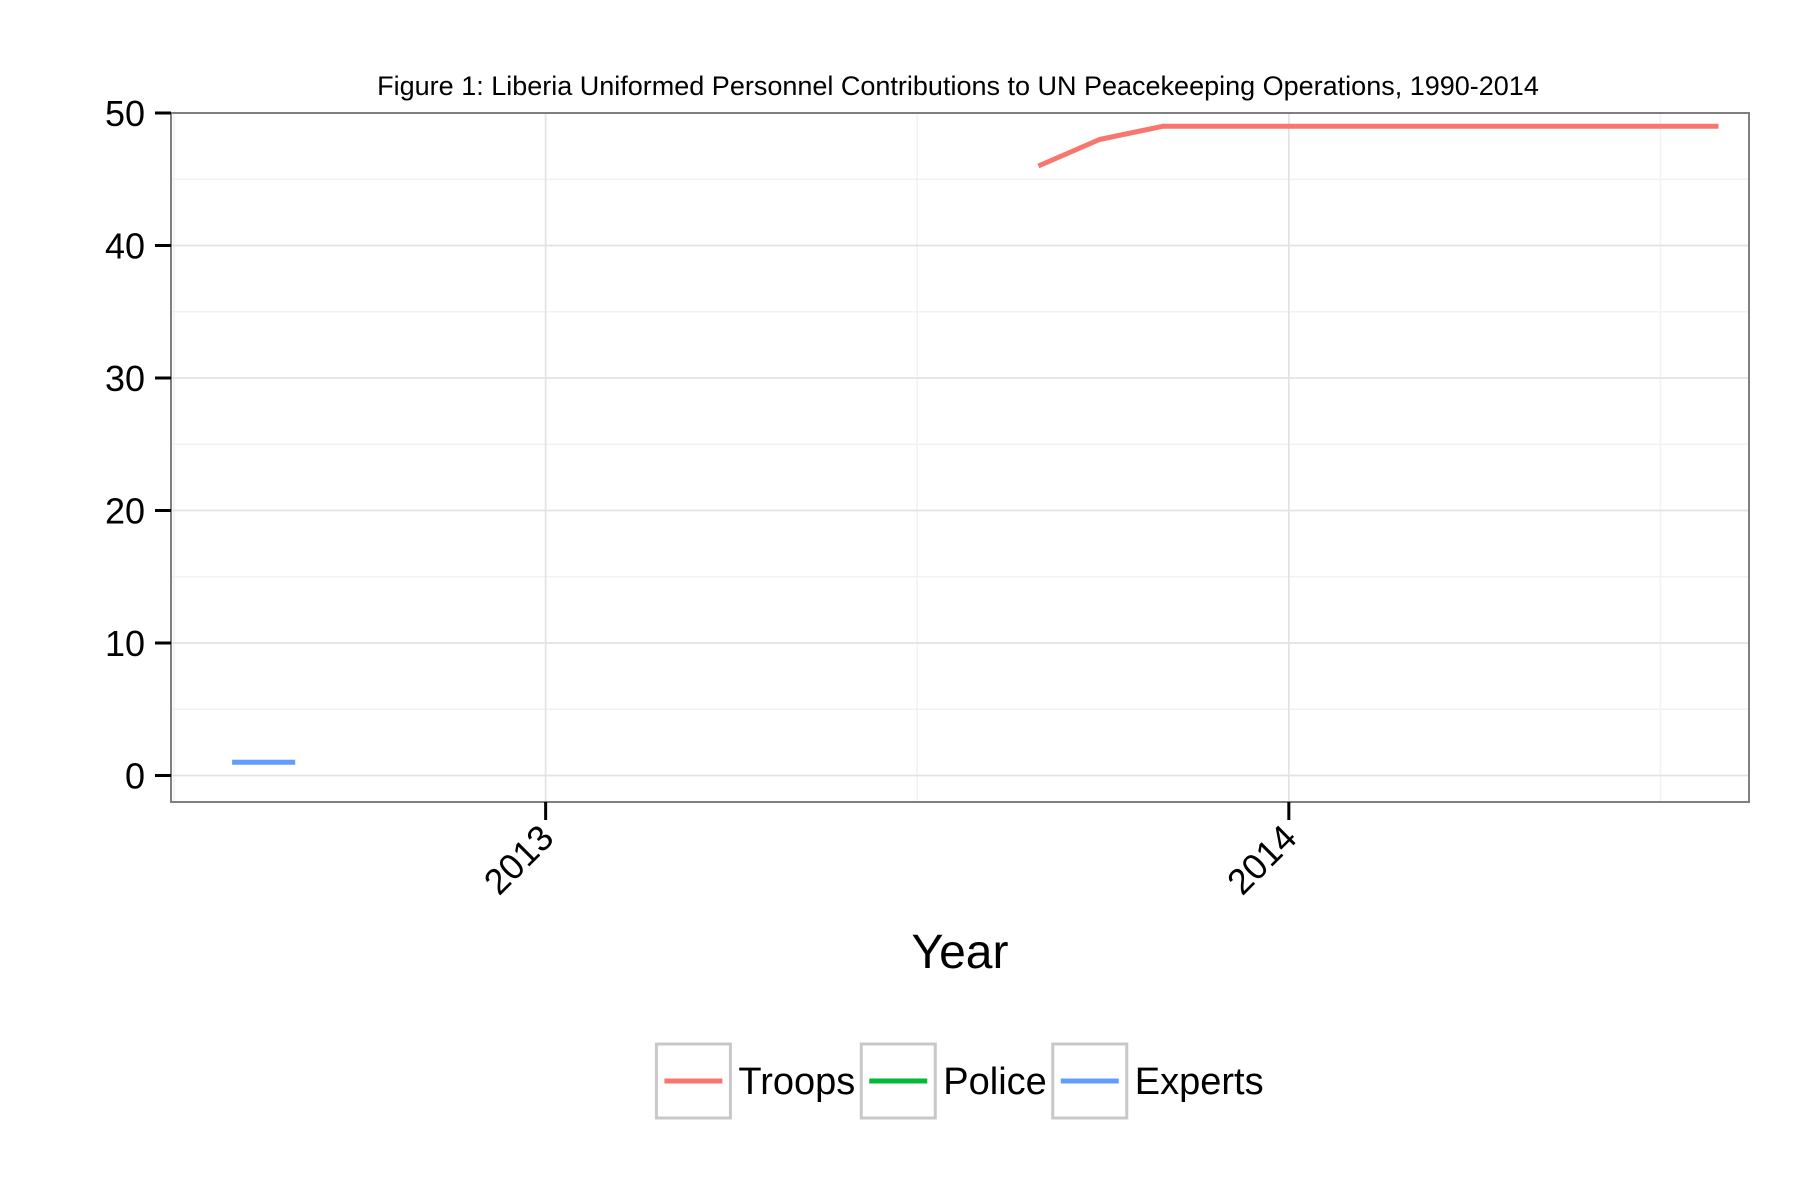  What do you see at coordinates (1378, 146) in the screenshot?
I see `series-line-troops` at bounding box center [1378, 146].